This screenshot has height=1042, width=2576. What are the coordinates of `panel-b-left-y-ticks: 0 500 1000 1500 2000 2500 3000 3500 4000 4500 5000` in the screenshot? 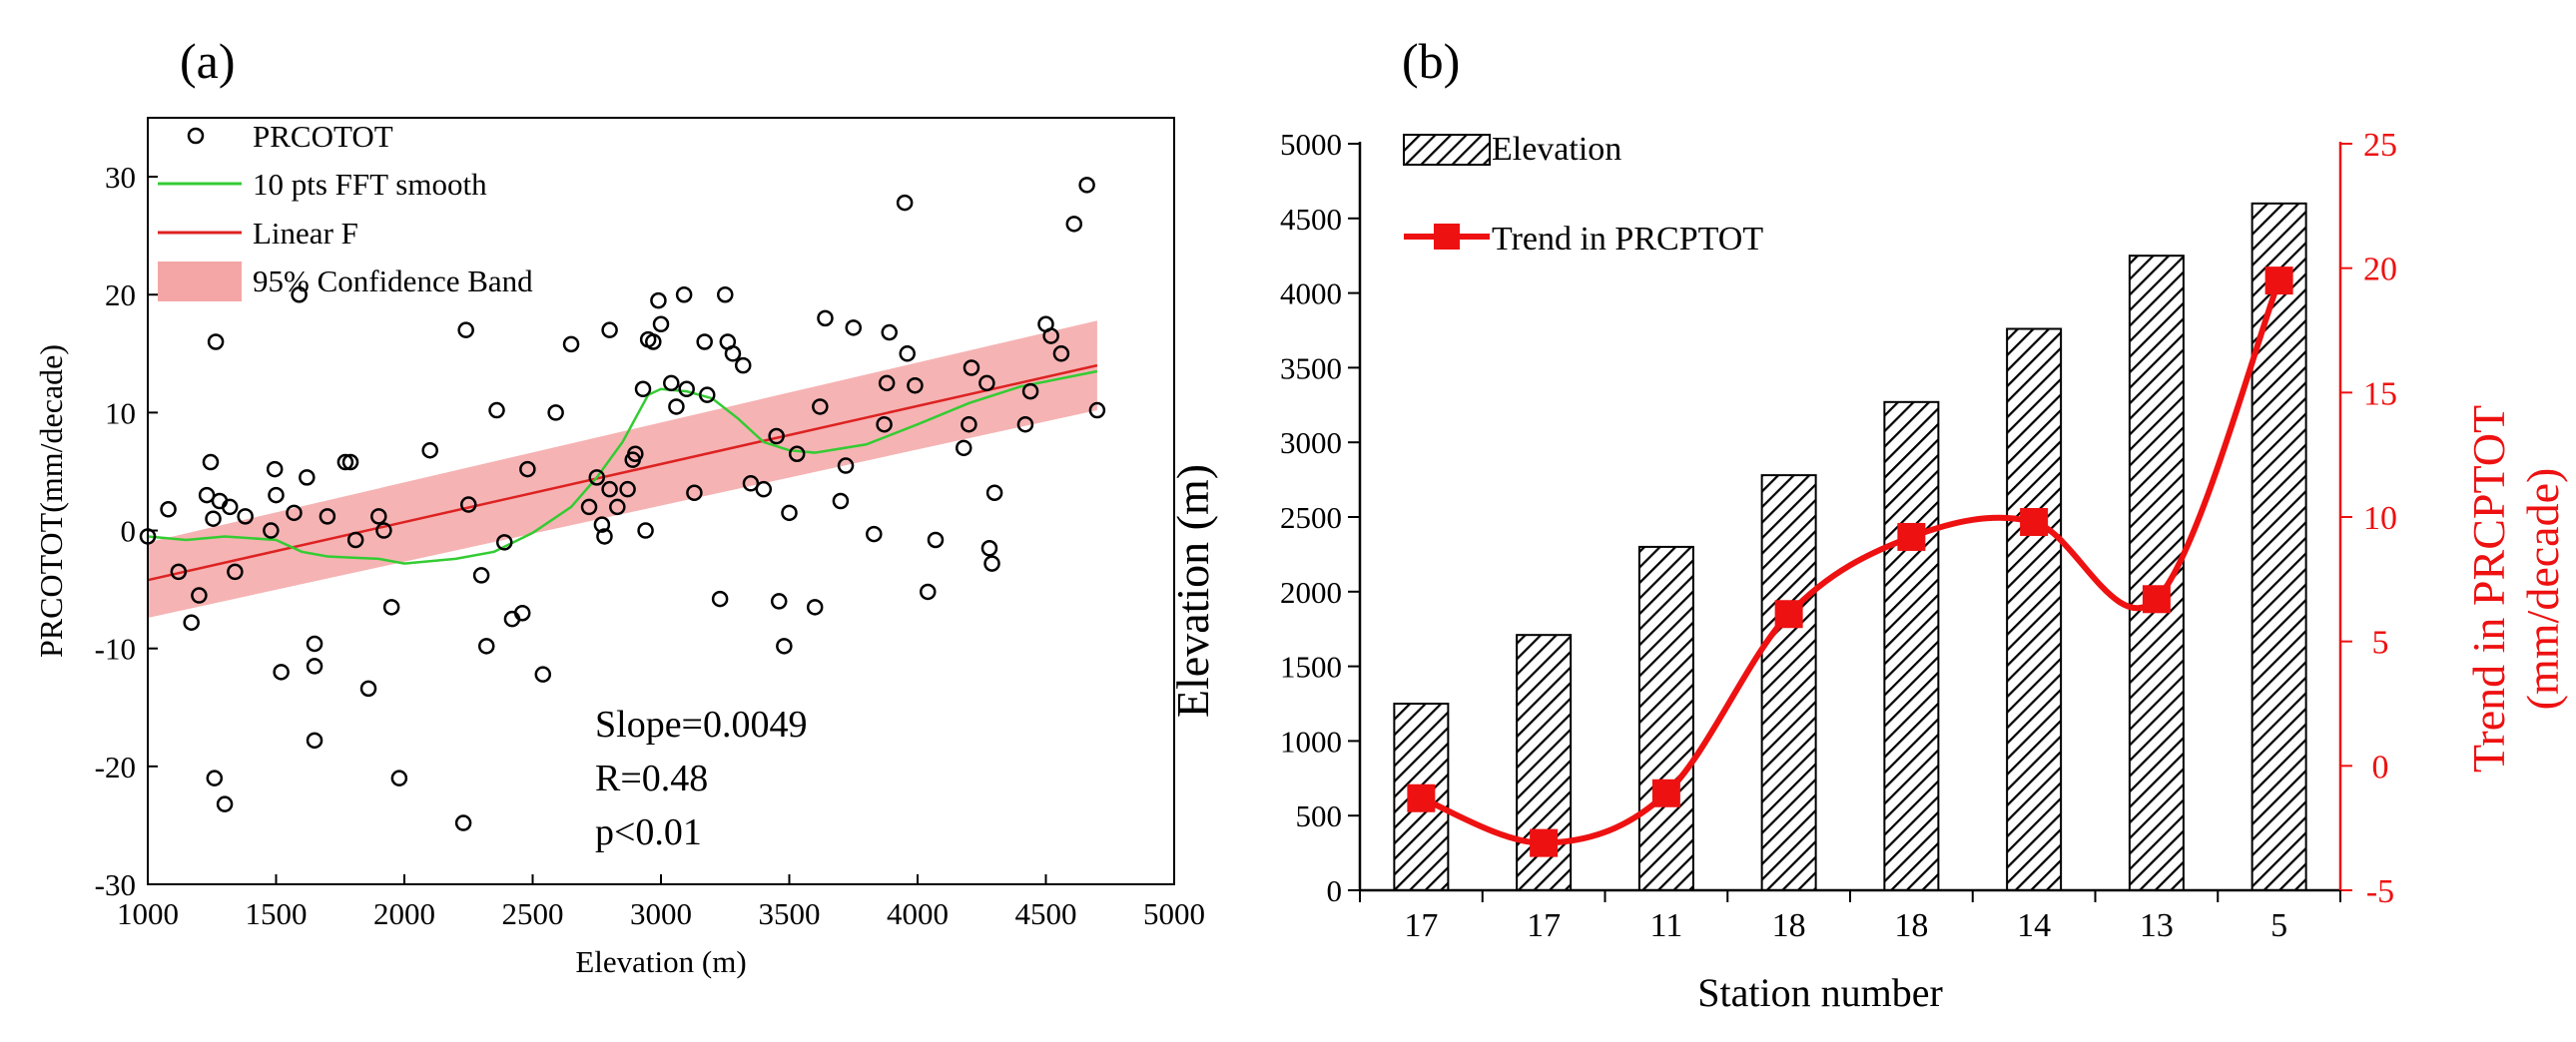 It's located at (1320, 518).